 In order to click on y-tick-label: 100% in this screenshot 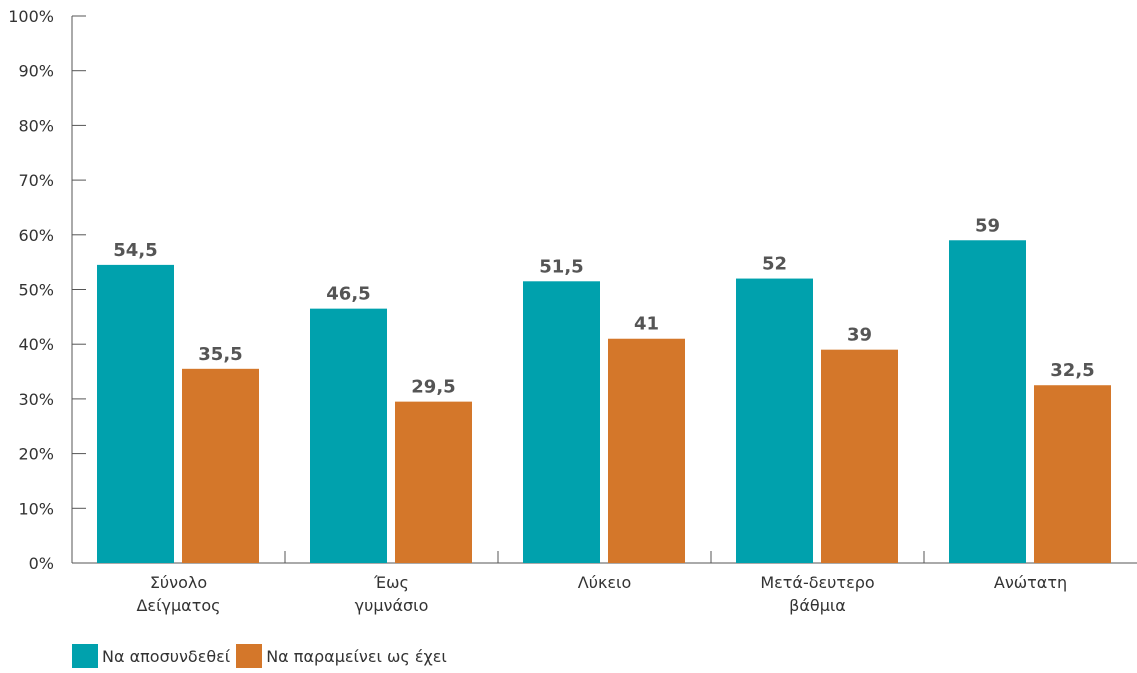, I will do `click(31, 16)`.